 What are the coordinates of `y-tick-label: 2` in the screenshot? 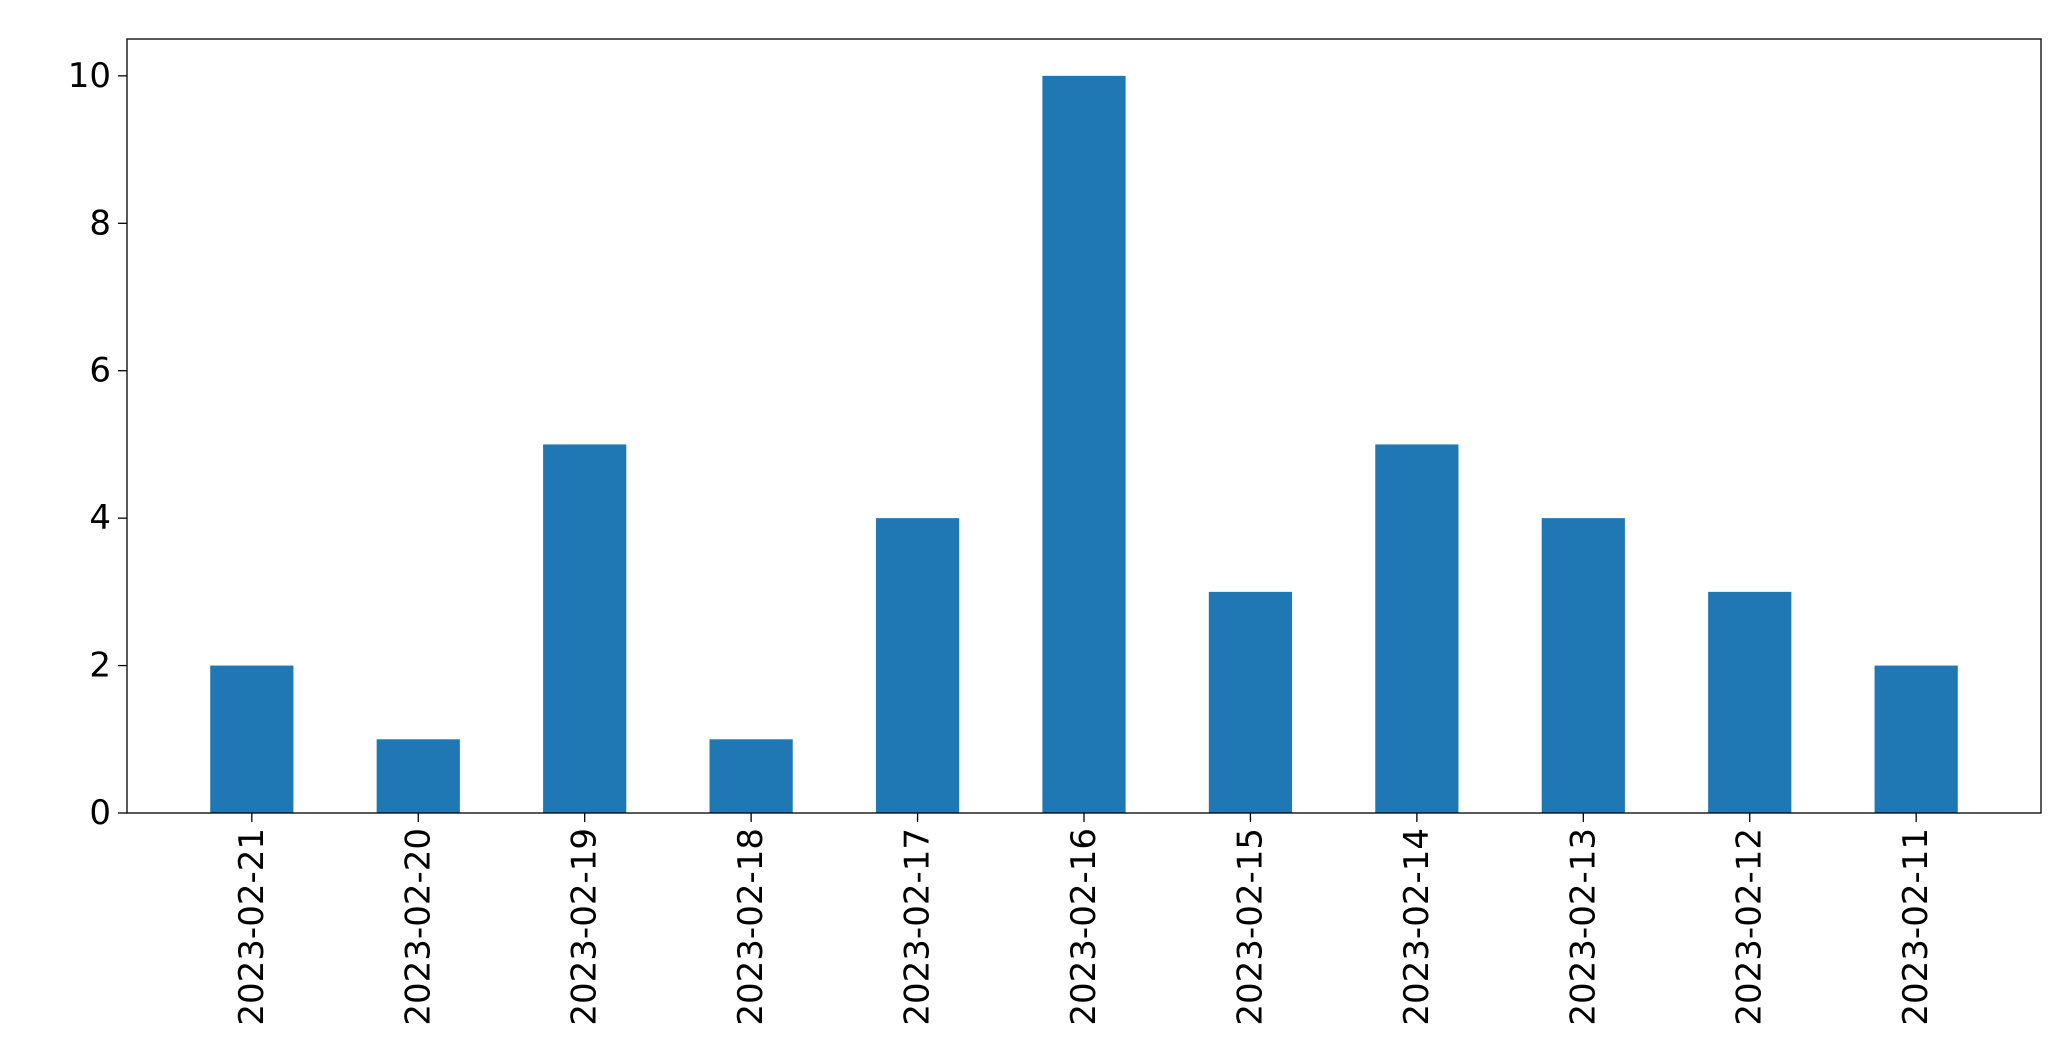 It's located at (100, 666).